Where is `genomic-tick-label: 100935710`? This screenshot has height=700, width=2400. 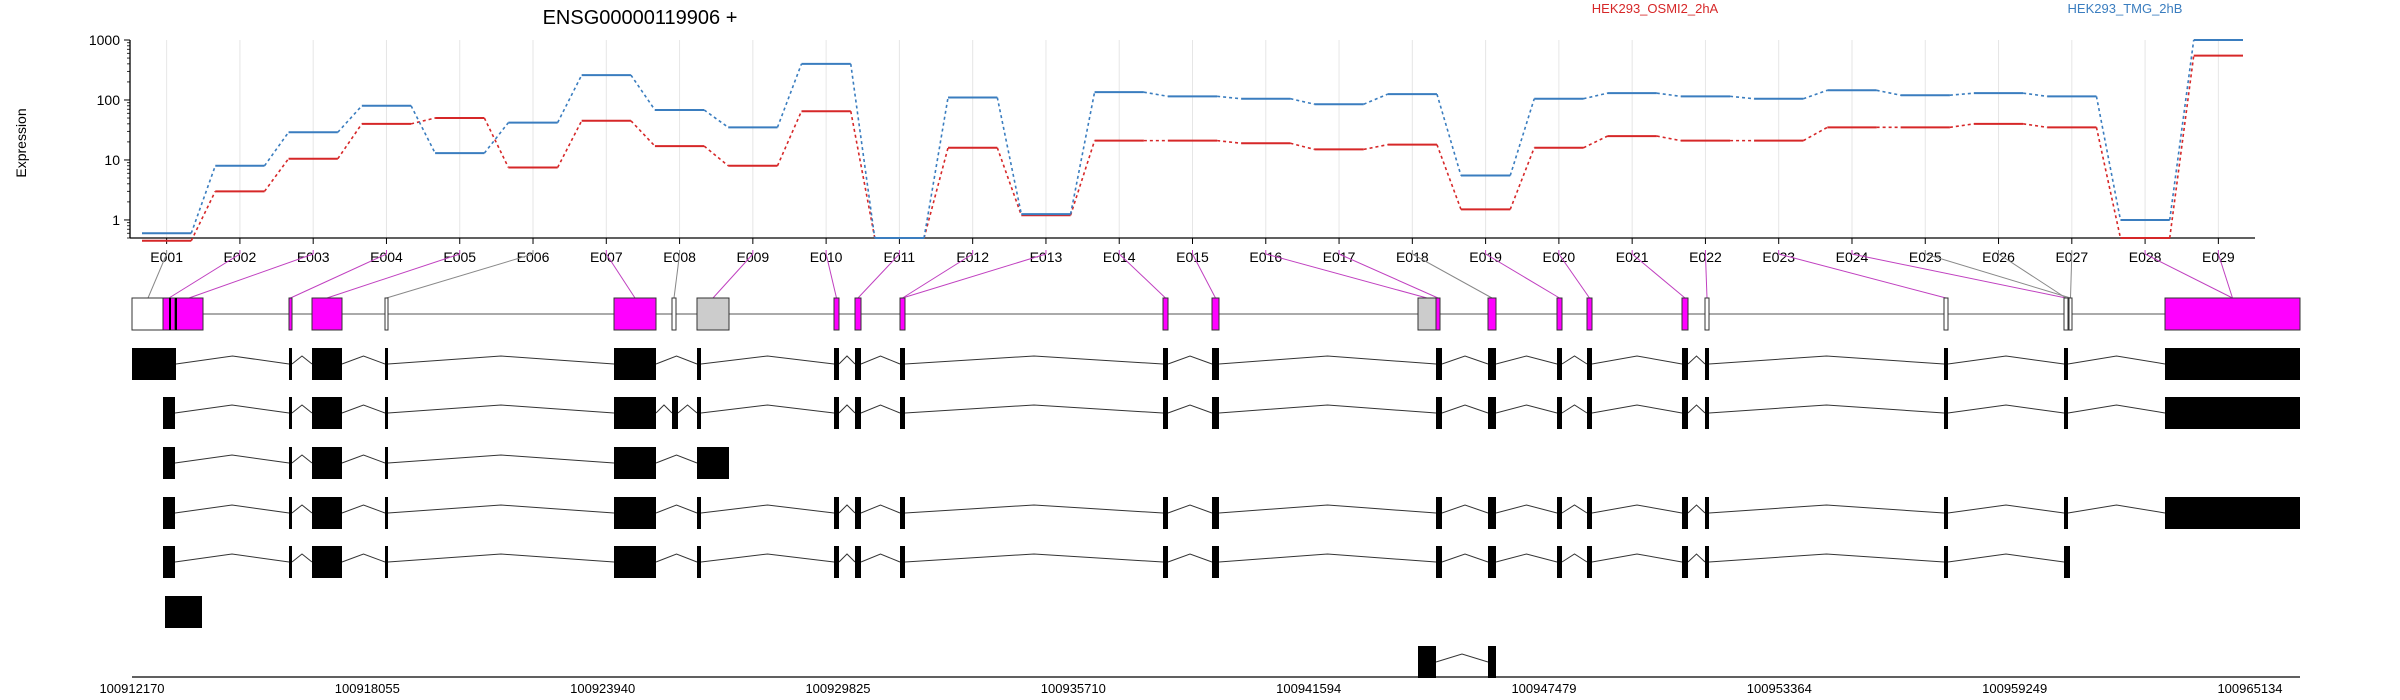
genomic-tick-label: 100935710 is located at coordinates (1073, 688).